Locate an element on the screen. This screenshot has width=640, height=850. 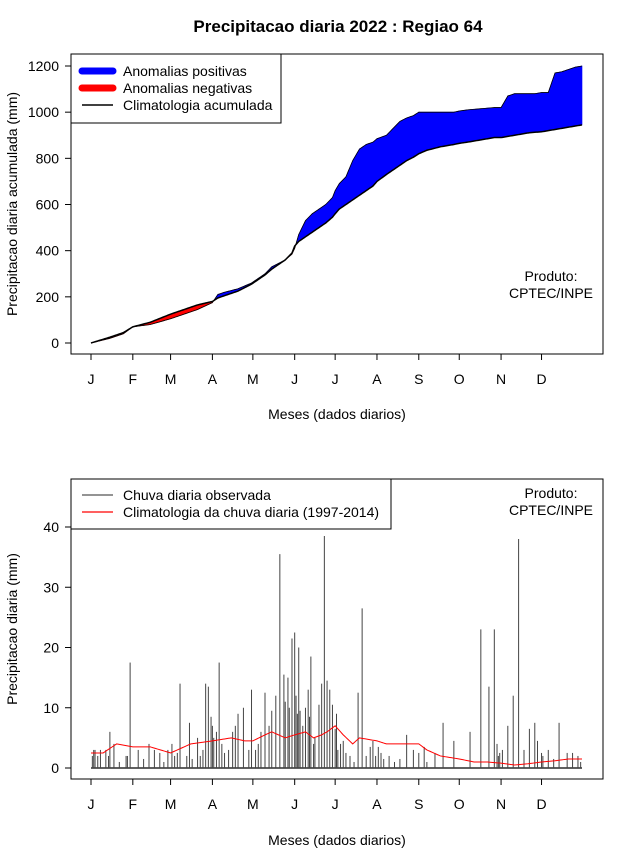
cumulative-product-label: Produto: is located at coordinates (551, 276).